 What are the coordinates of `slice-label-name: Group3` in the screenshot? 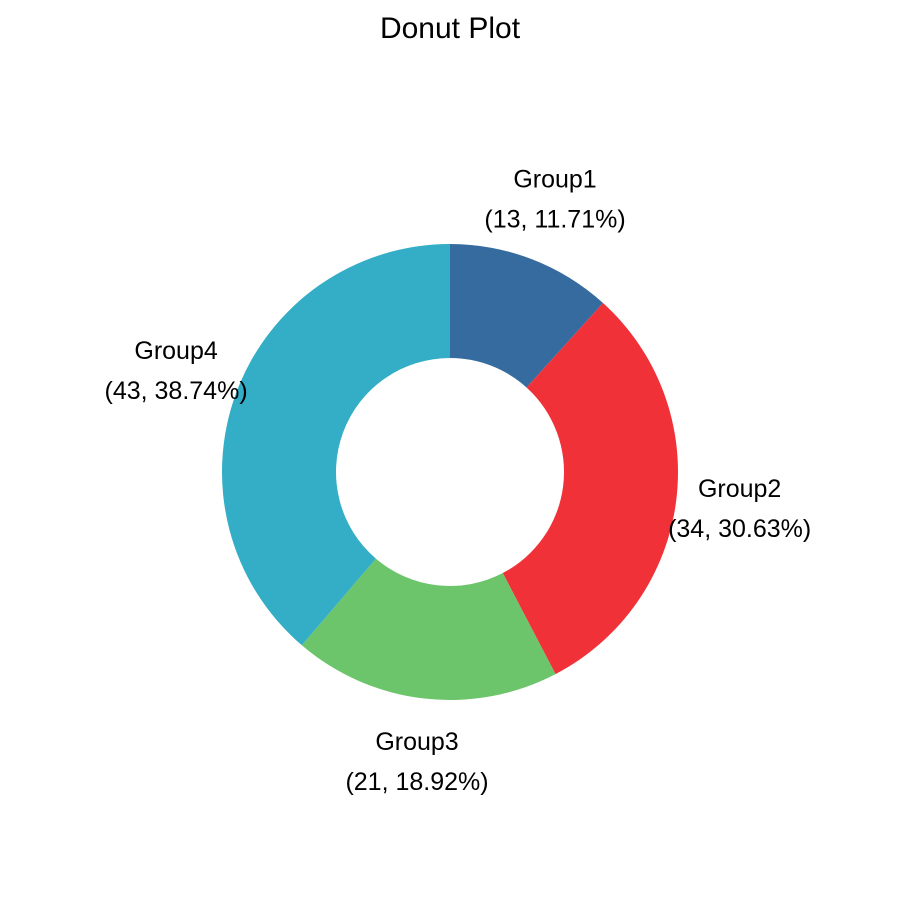 It's located at (416, 742).